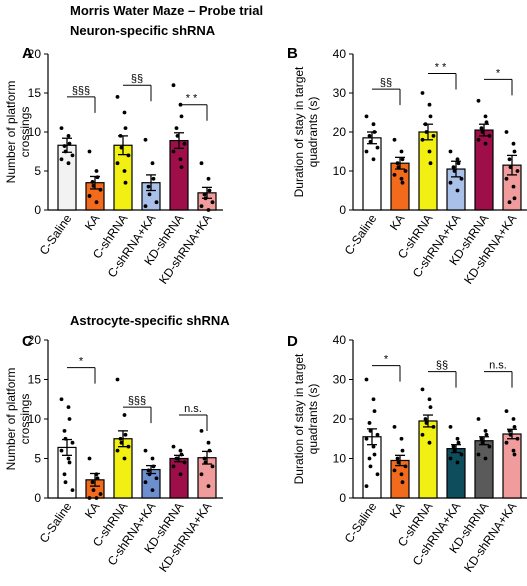  Describe the element at coordinates (143, 30) in the screenshot. I see `section-neuron-title: Neuron-specific shRNA` at that location.